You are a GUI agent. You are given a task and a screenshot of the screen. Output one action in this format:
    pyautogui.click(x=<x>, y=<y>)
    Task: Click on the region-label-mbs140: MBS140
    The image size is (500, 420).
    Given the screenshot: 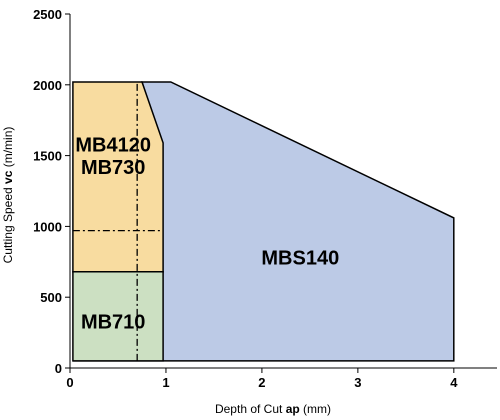 What is the action you would take?
    pyautogui.click(x=300, y=259)
    